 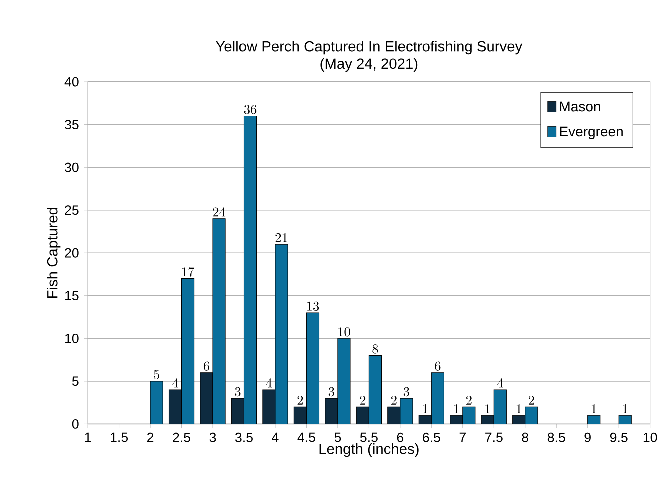 What do you see at coordinates (250, 109) in the screenshot?
I see `data-label: 36` at bounding box center [250, 109].